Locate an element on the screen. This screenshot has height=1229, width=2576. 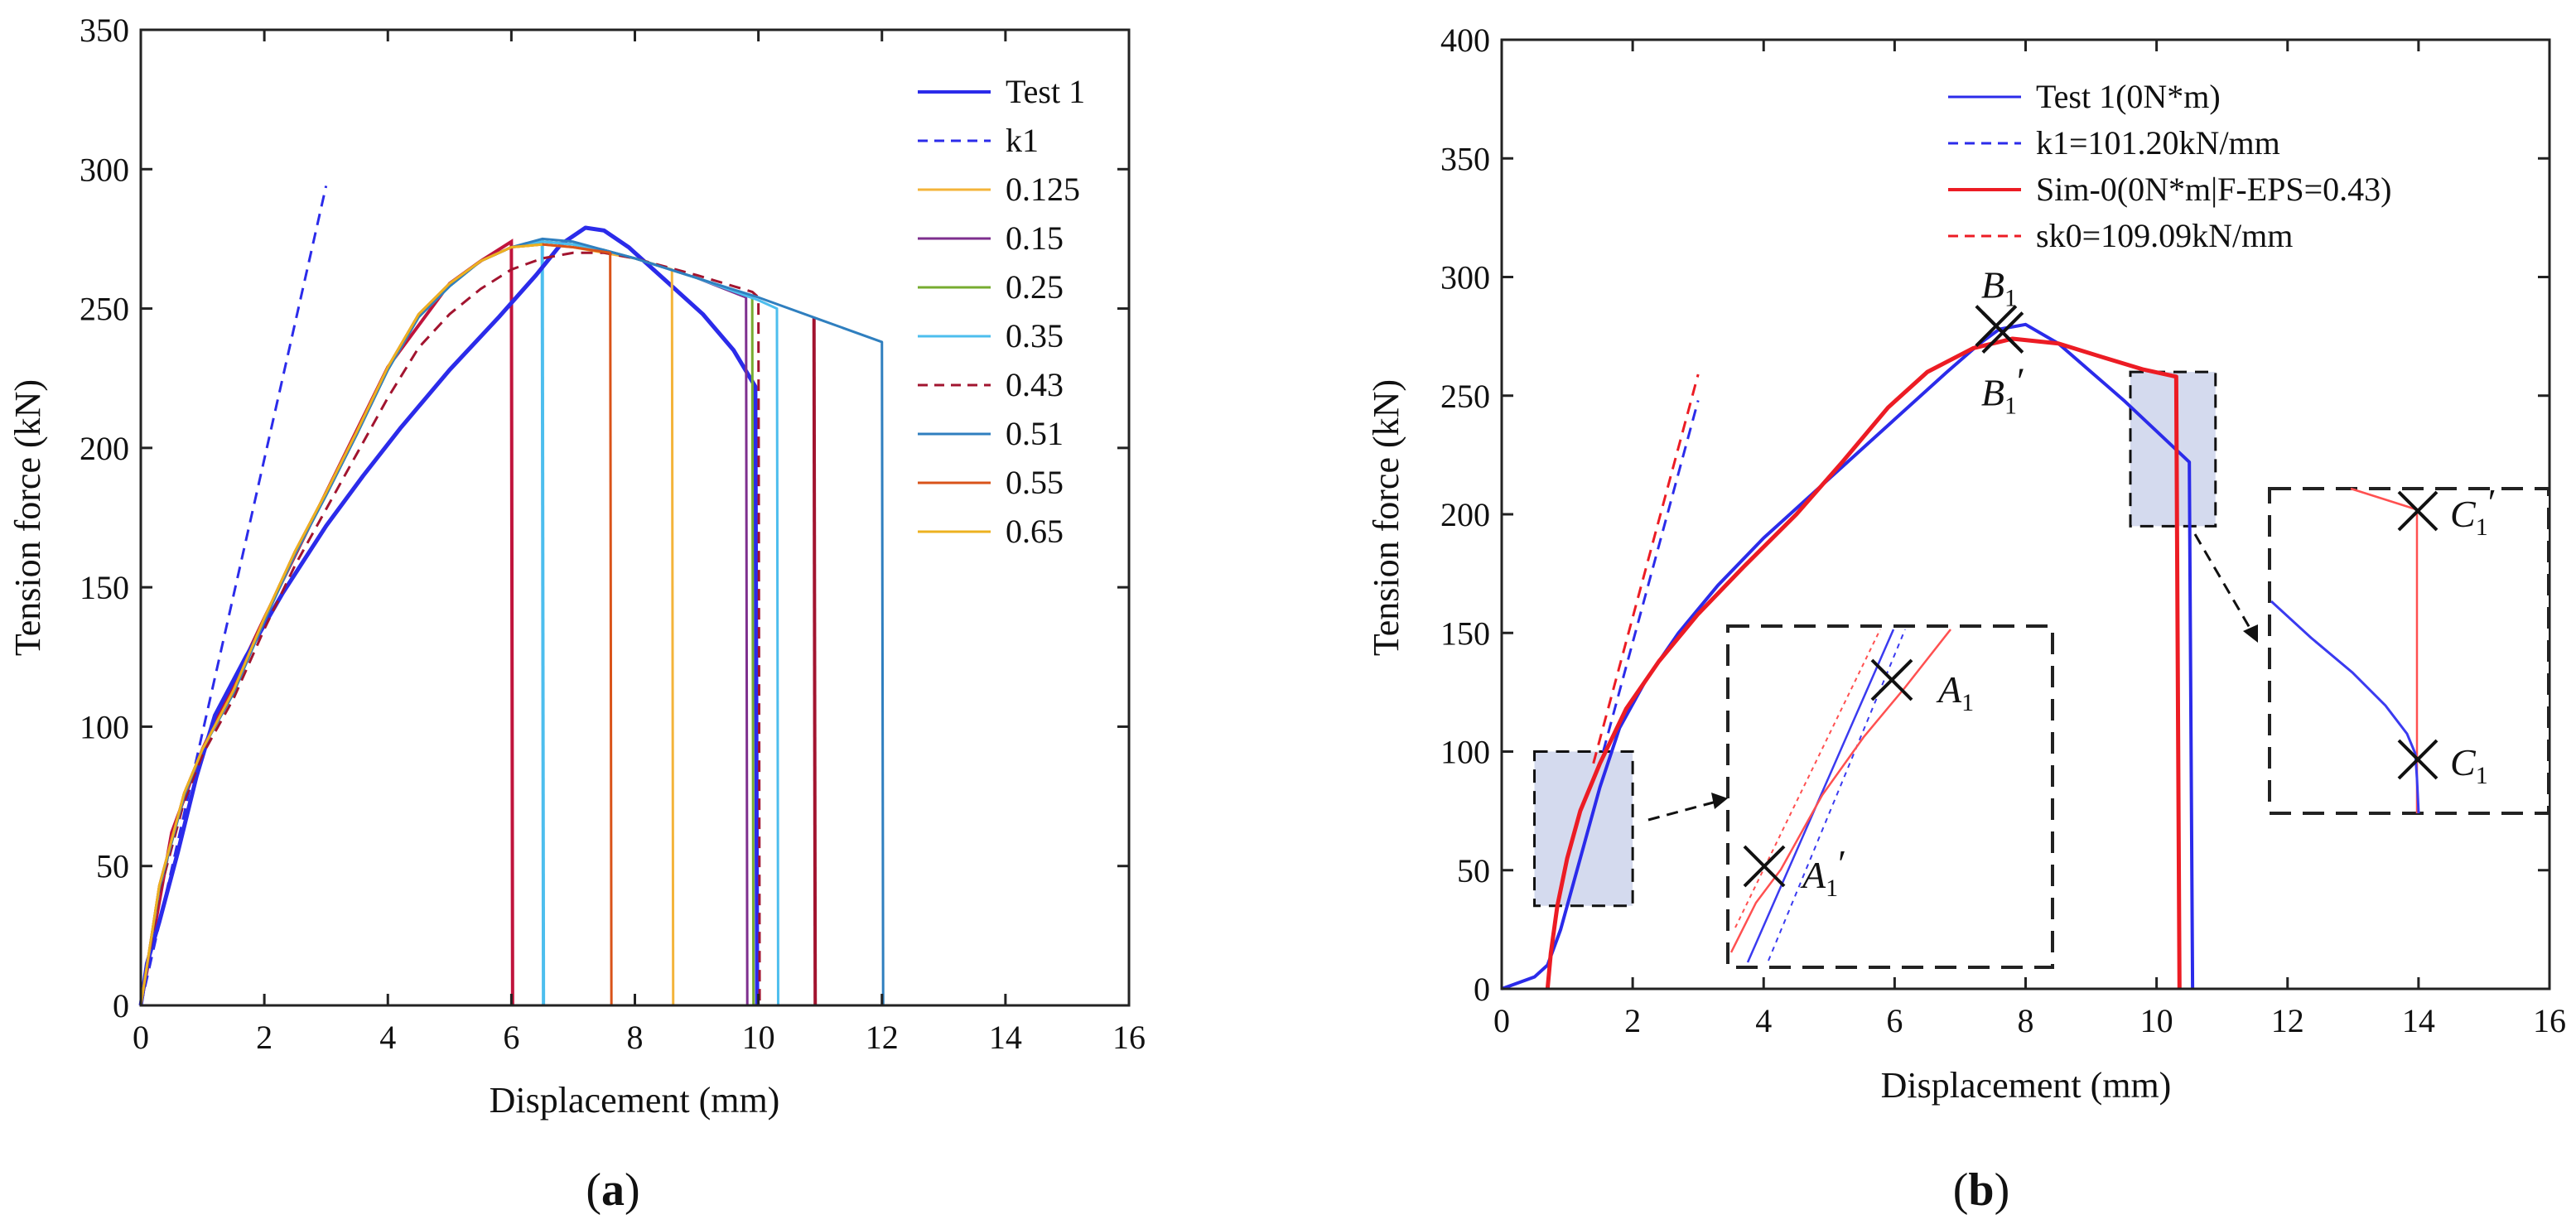
panel-a-xtick-label: 8 is located at coordinates (635, 1037).